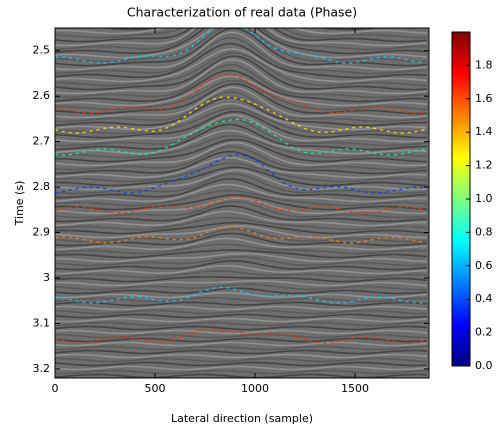 The height and width of the screenshot is (430, 500). Describe the element at coordinates (255, 388) in the screenshot. I see `x-tick-label: 1000` at that location.